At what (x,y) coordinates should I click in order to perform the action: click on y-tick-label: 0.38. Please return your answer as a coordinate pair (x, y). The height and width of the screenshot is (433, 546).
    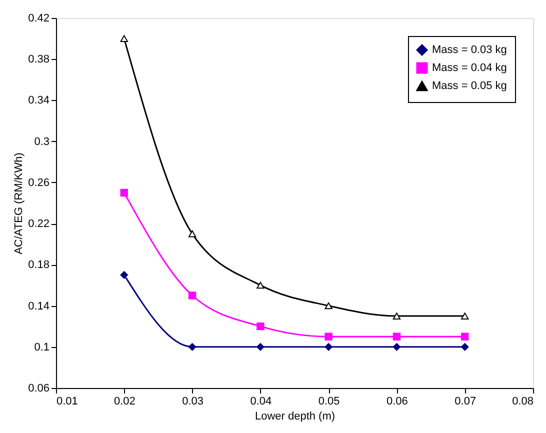
    Looking at the image, I should click on (39, 60).